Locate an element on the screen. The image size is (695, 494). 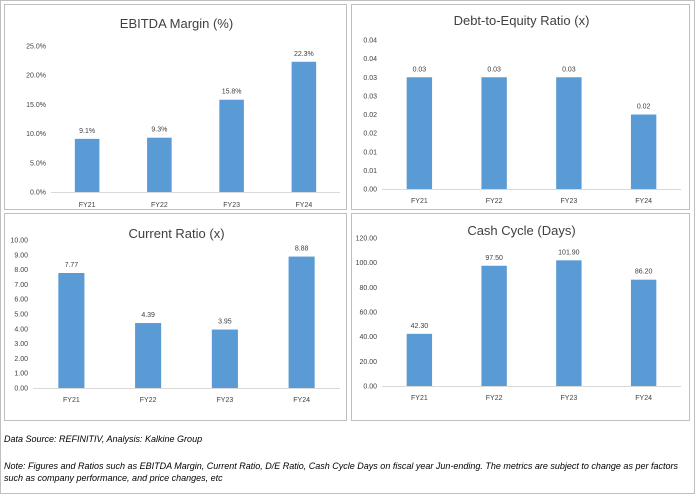
y-tick-label: 4.00 is located at coordinates (21, 329).